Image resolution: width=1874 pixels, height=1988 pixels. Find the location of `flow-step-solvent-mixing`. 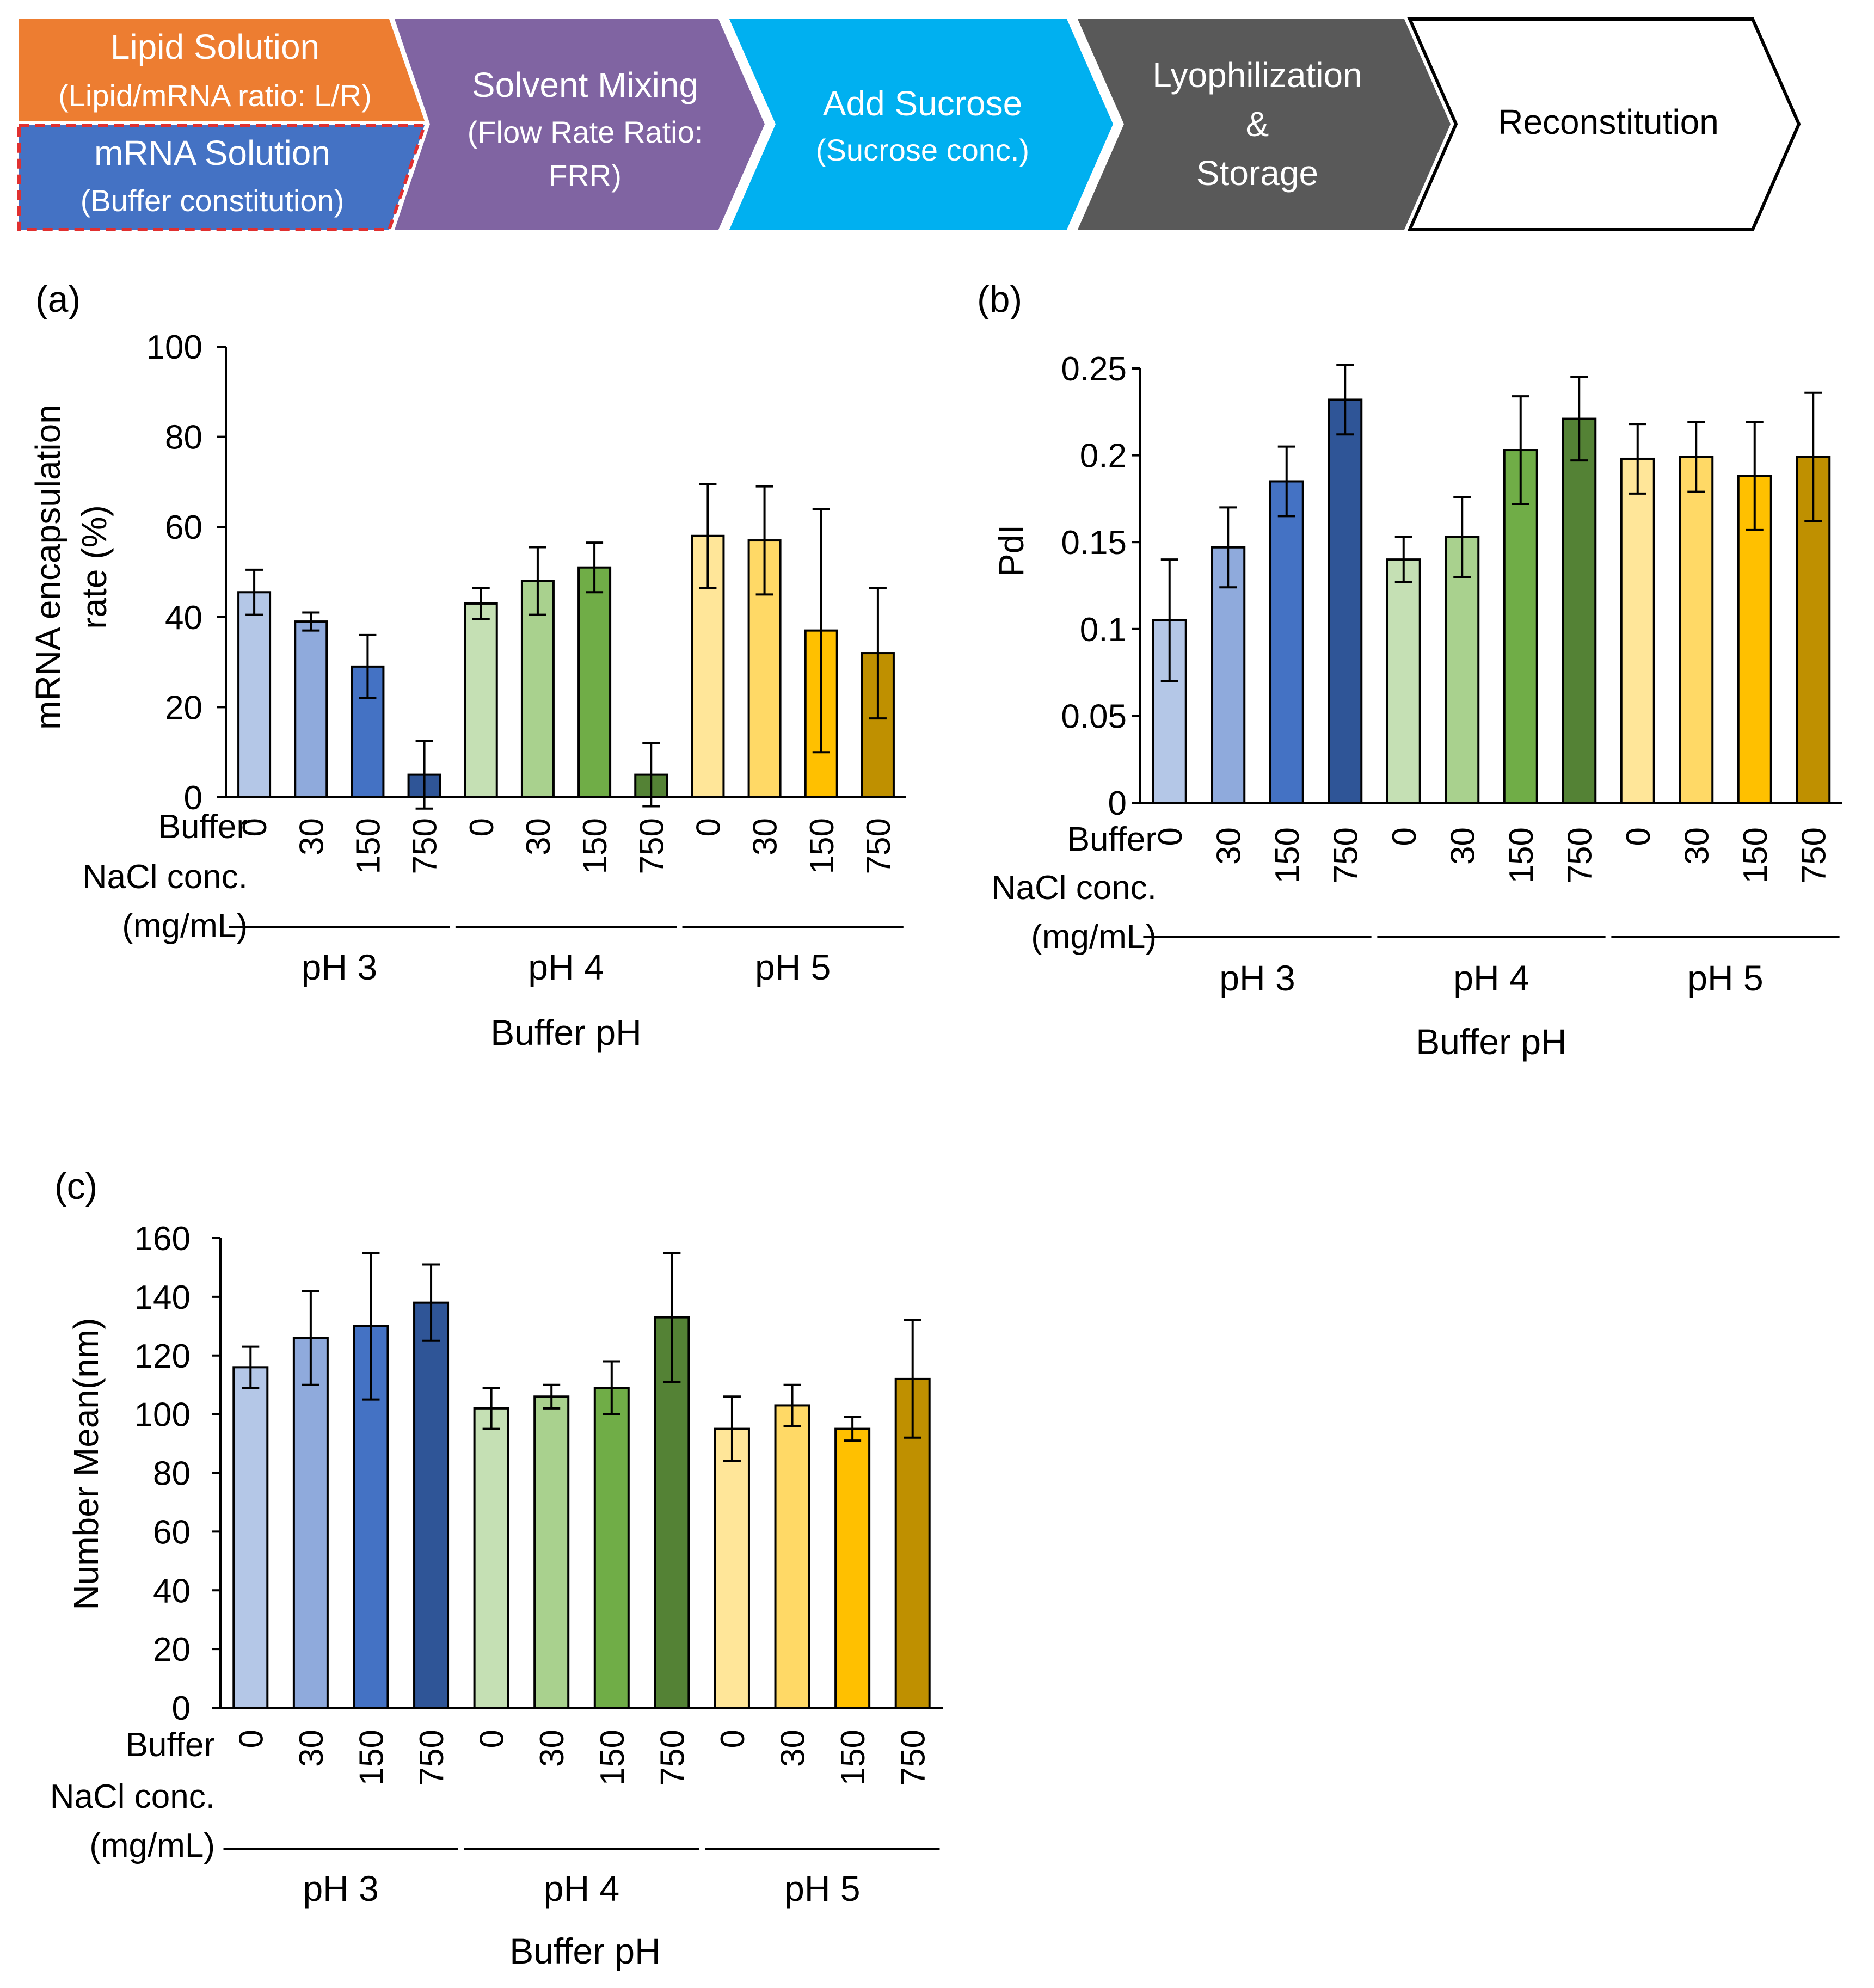

flow-step-solvent-mixing is located at coordinates (580, 125).